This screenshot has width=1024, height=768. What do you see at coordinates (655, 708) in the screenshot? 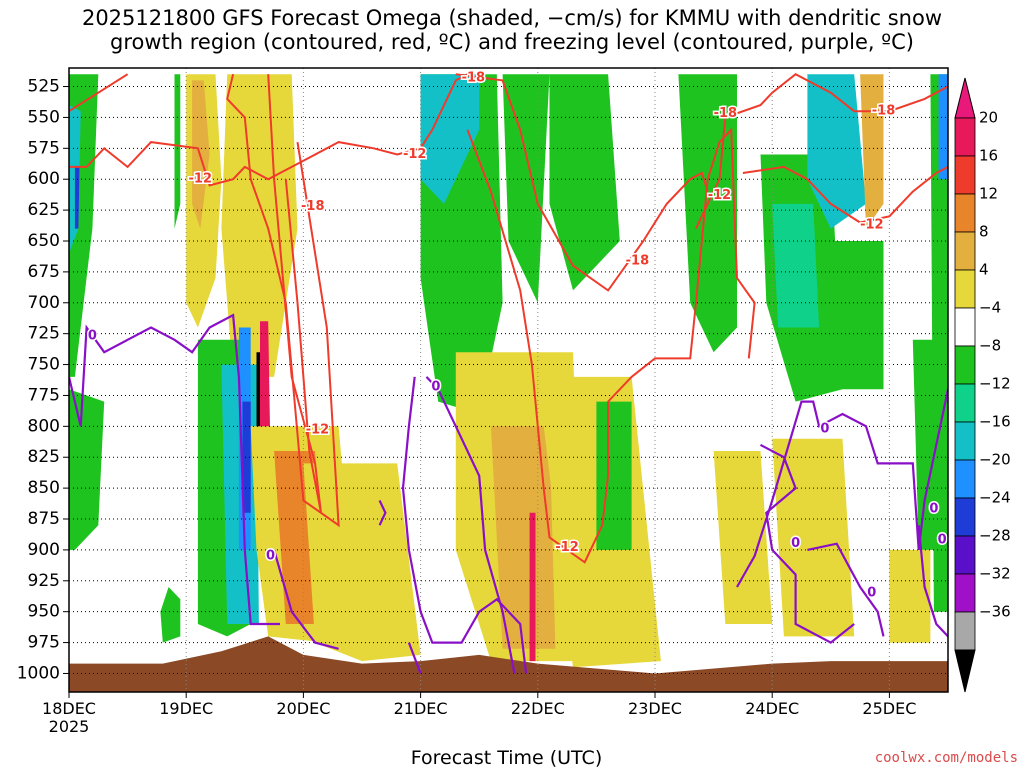
I see `x-tick-label-5: 23DEC` at bounding box center [655, 708].